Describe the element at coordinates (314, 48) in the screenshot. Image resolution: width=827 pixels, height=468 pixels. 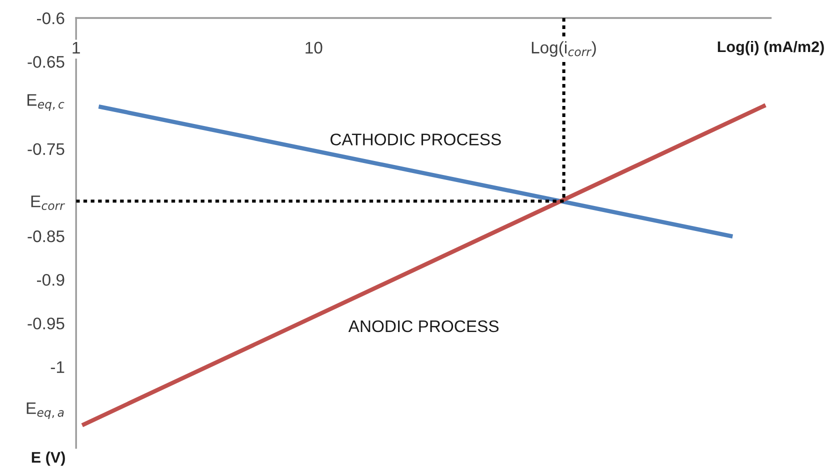
I see `x-tick-label: 10` at that location.